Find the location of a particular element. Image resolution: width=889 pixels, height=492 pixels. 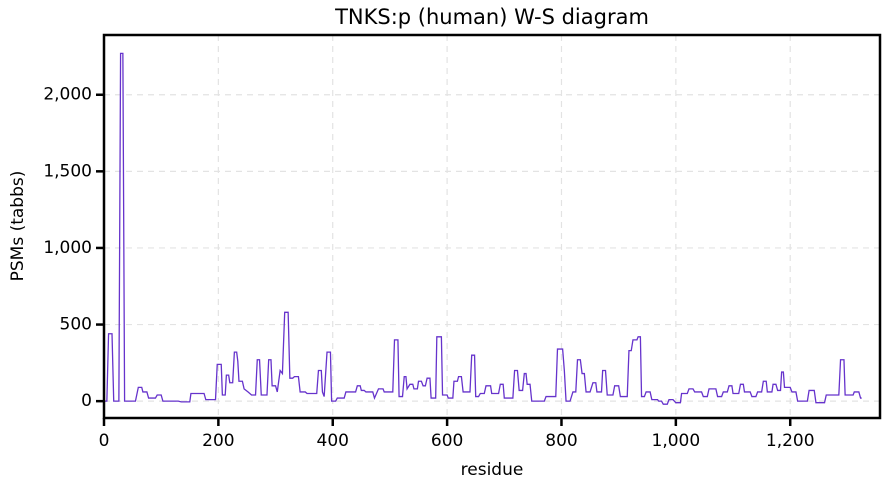

x-tick-label: 0 is located at coordinates (104, 441).